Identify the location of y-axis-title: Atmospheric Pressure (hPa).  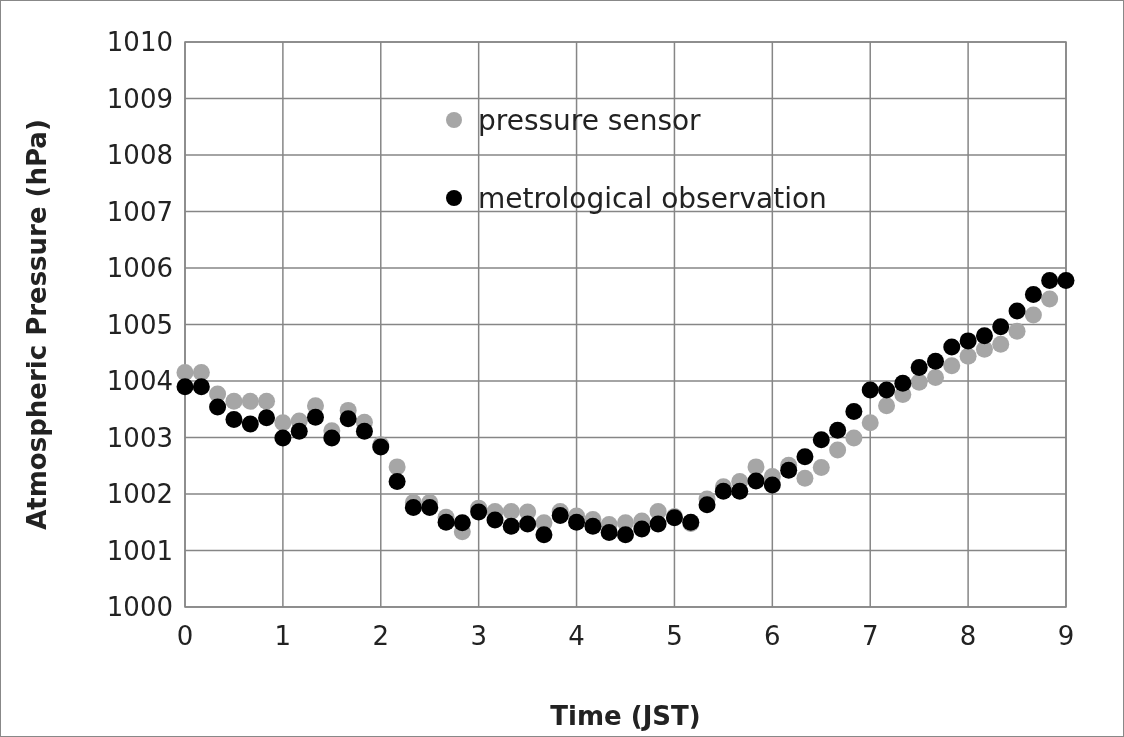
(37, 324).